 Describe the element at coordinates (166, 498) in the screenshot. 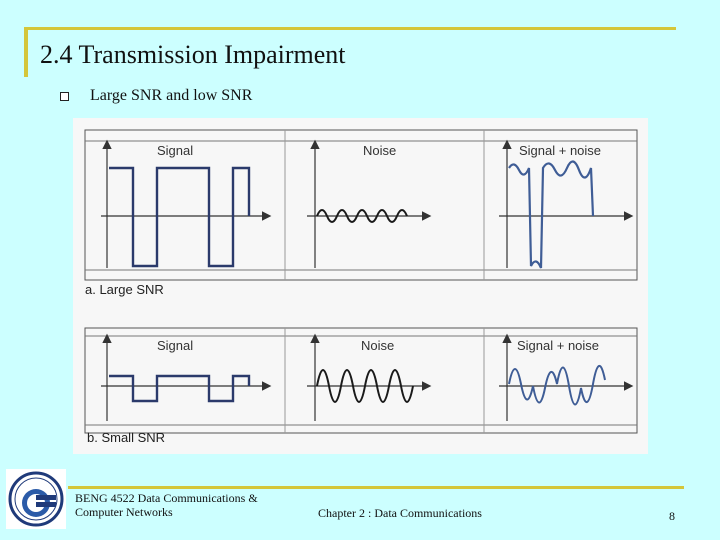

I see `footer-course-line1: BENG 4522 Data Communications &` at that location.